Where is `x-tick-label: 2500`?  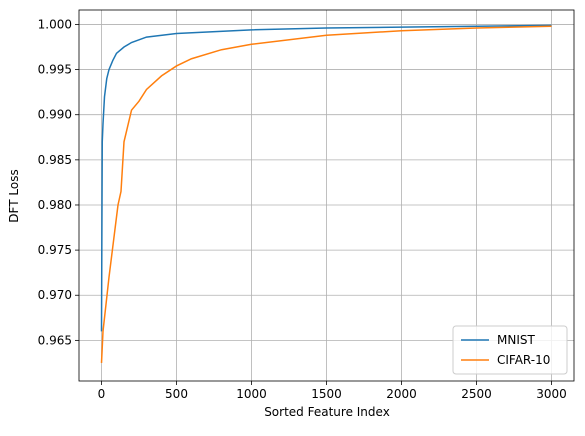 x-tick-label: 2500 is located at coordinates (476, 394).